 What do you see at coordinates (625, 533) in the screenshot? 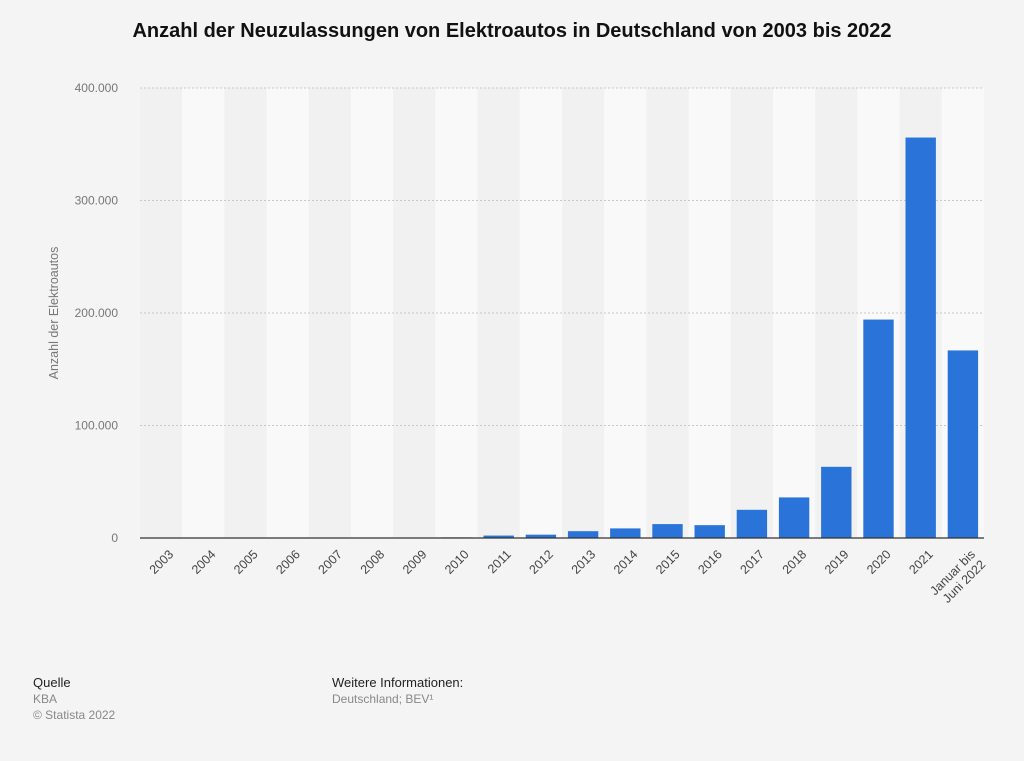
I see `bar-2014` at bounding box center [625, 533].